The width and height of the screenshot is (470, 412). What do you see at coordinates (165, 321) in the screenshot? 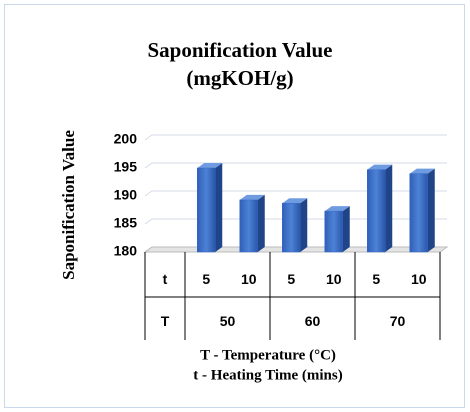
I see `row-label: T` at bounding box center [165, 321].